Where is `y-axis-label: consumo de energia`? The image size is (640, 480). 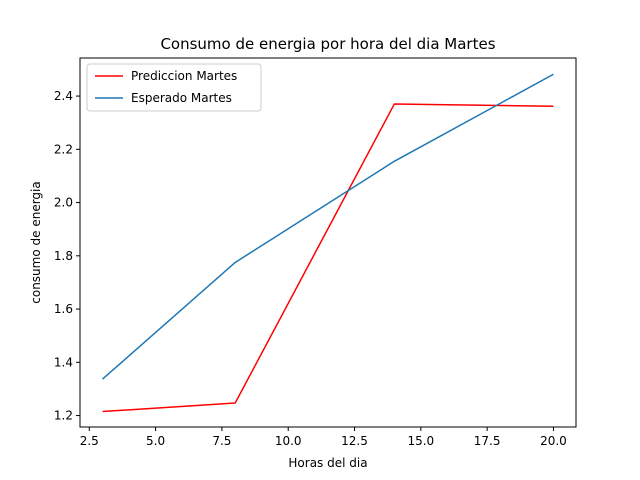 y-axis-label: consumo de energia is located at coordinates (36, 242).